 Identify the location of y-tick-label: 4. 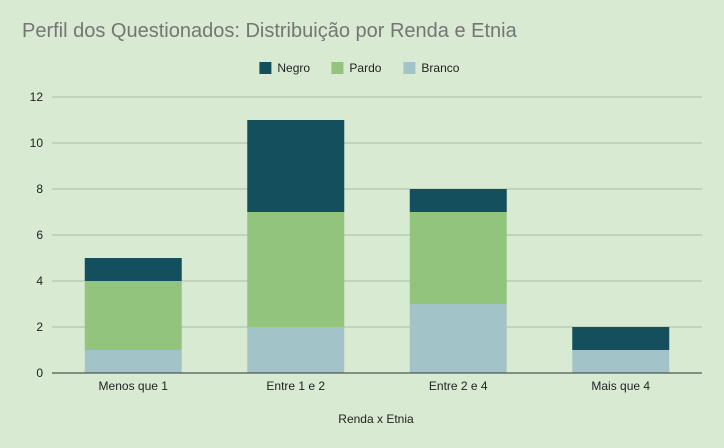
(39, 281).